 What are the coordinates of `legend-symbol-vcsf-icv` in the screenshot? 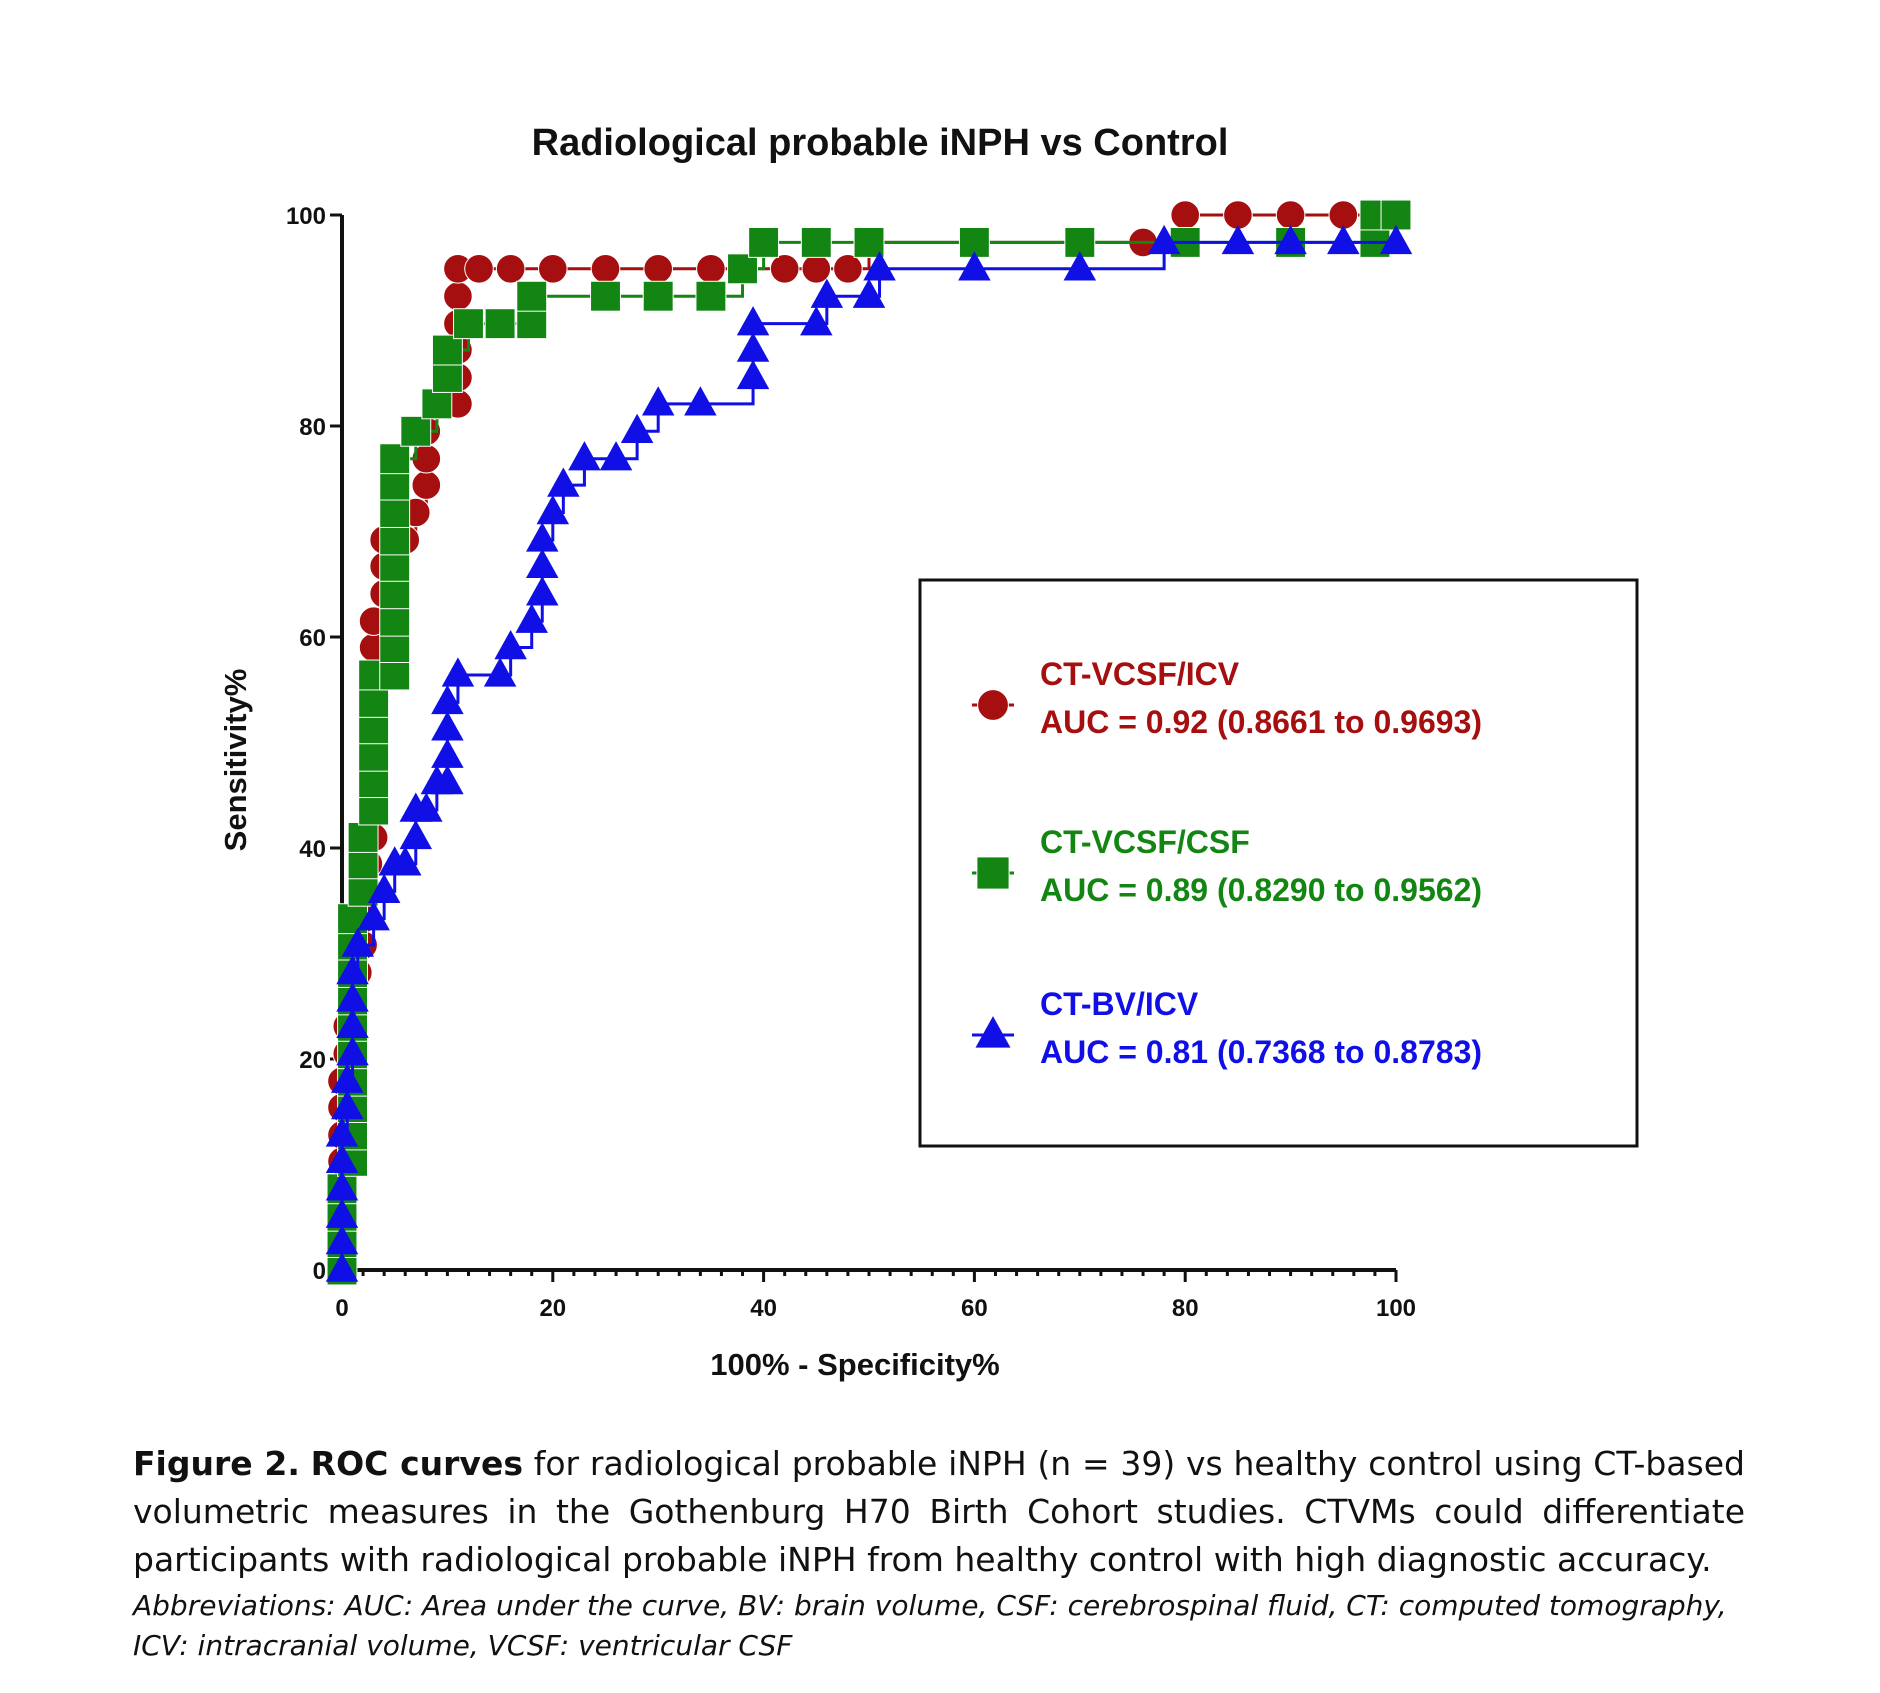 It's located at (993, 705).